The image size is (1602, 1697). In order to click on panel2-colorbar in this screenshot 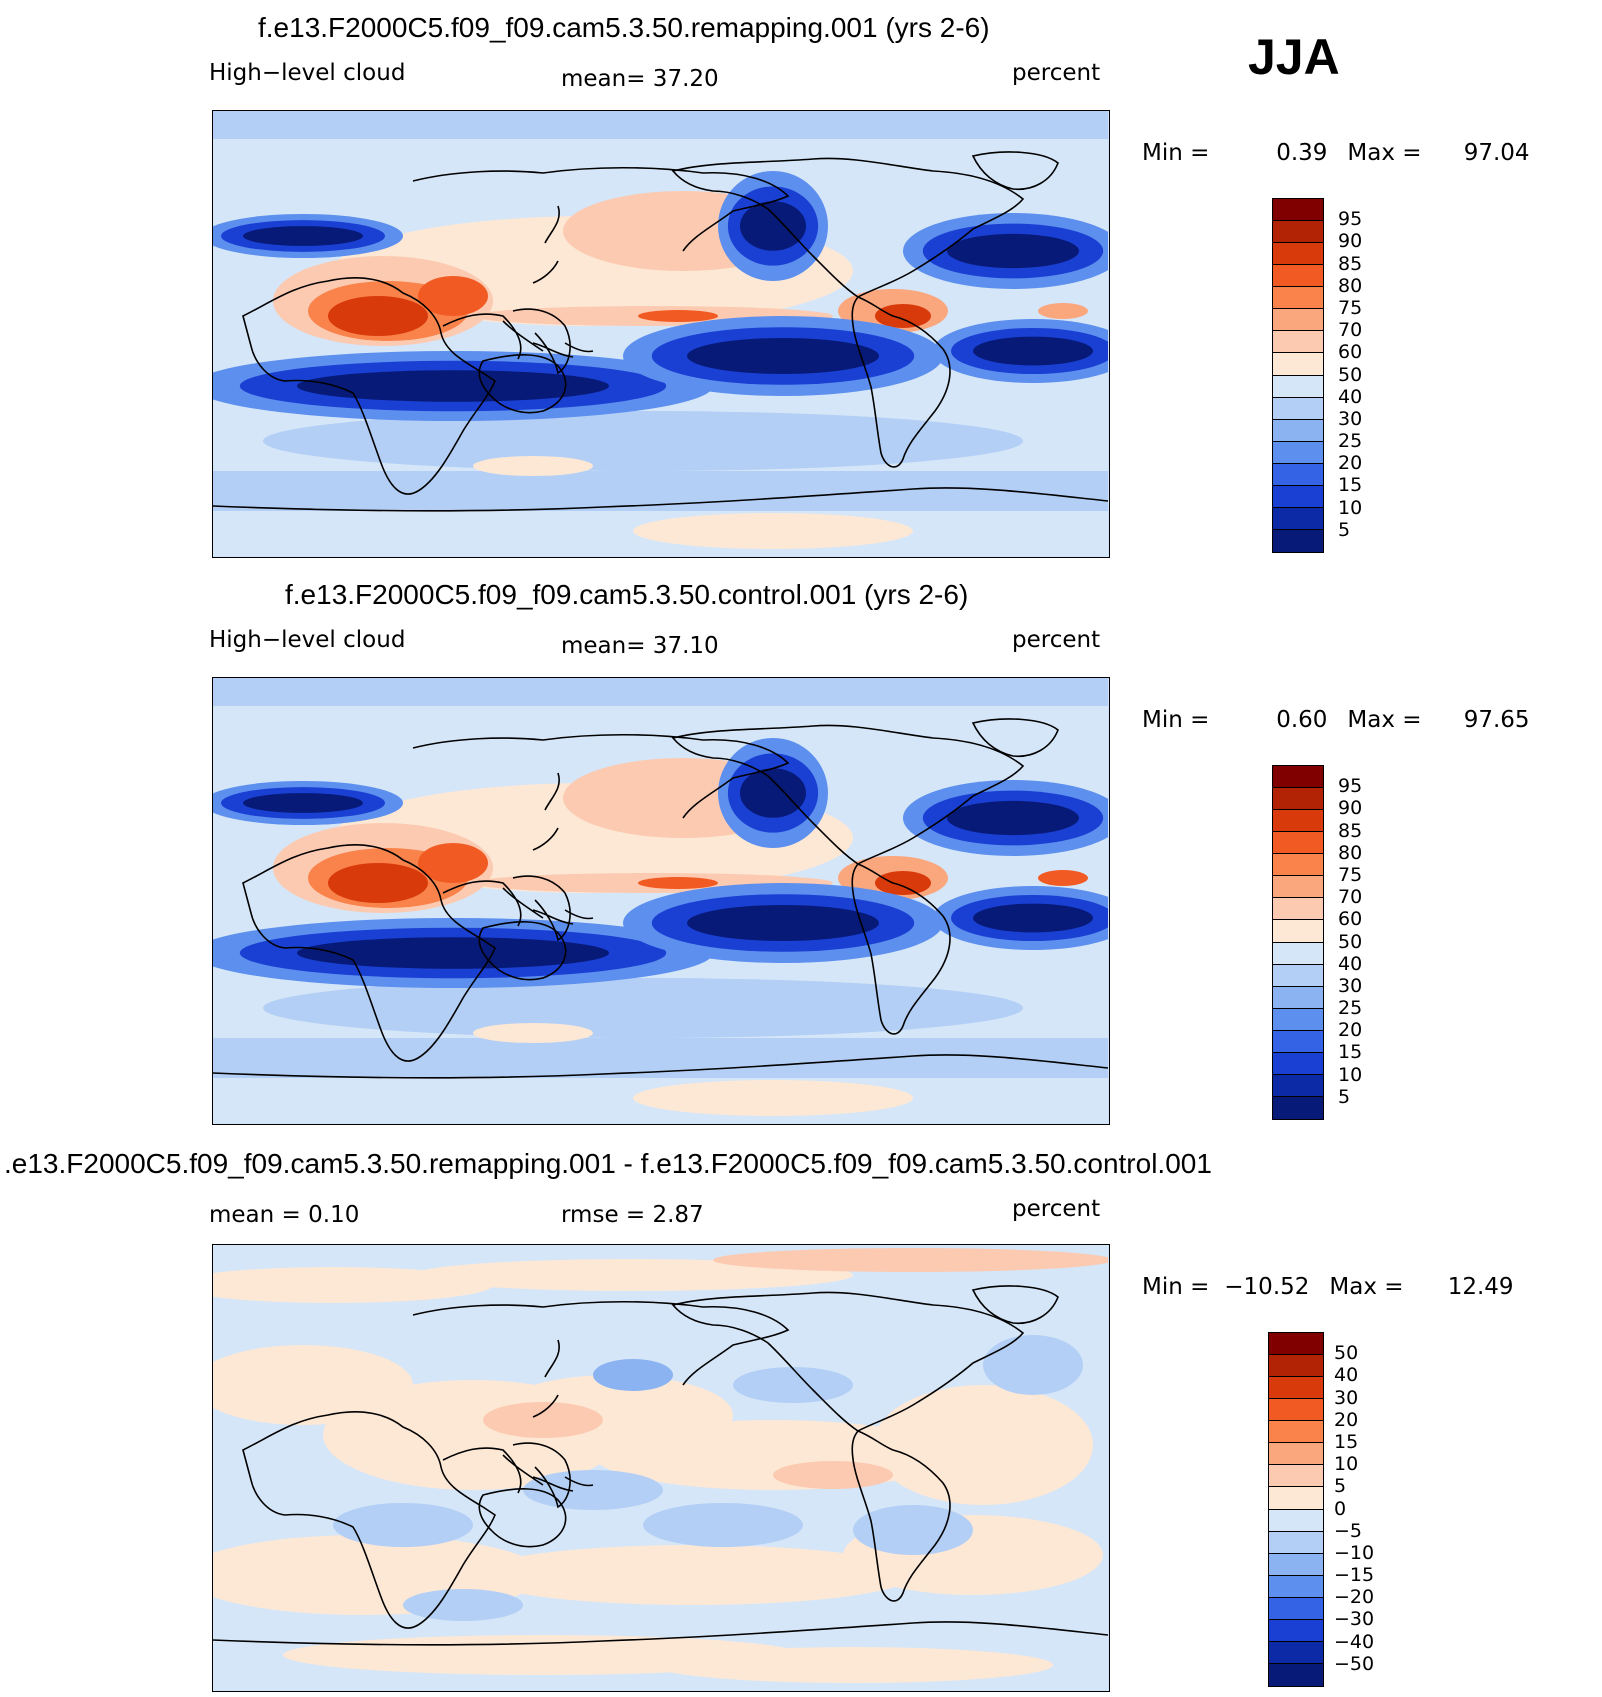, I will do `click(1298, 942)`.